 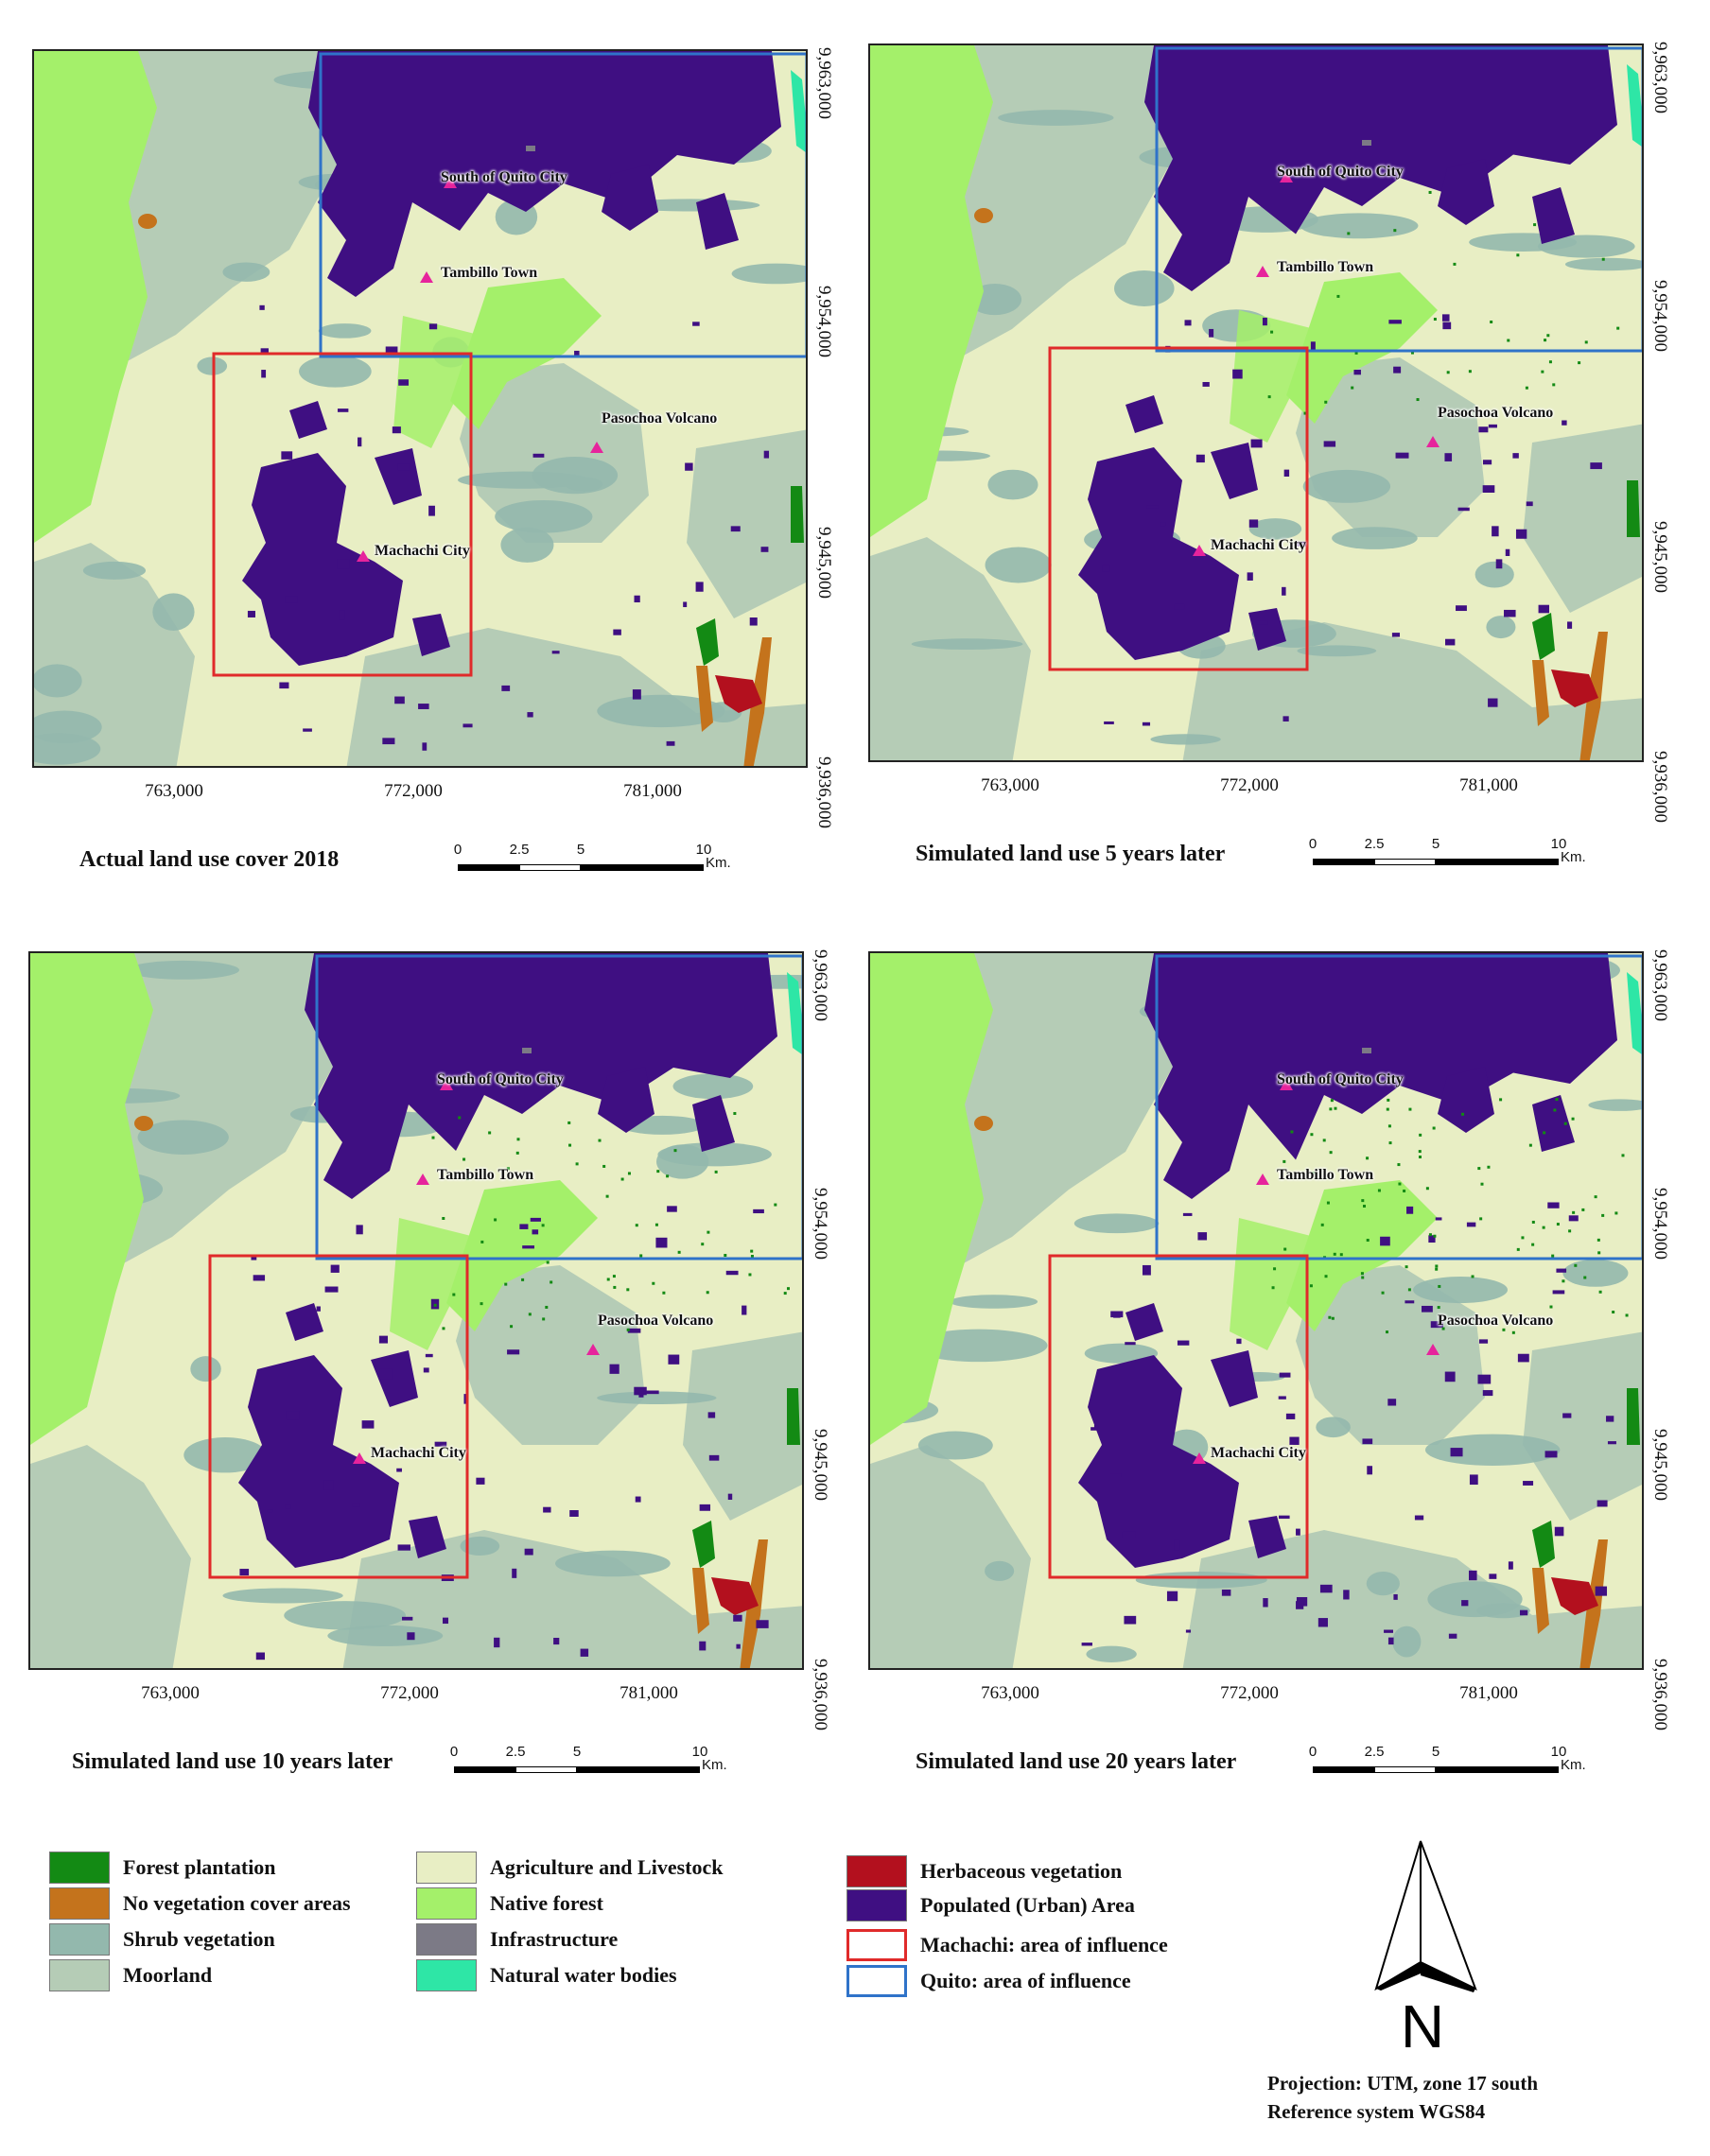 What do you see at coordinates (1660, 1695) in the screenshot?
I see `y-tick-label: 9,936,000` at bounding box center [1660, 1695].